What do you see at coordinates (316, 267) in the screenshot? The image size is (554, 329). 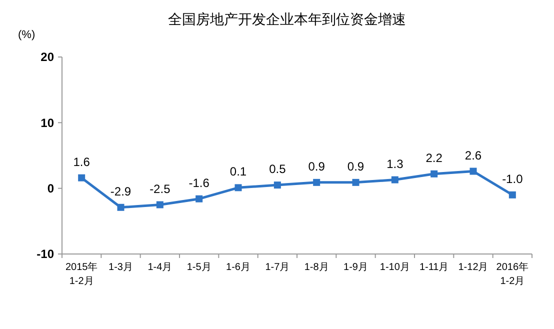 I see `x-tick-label: 1-8月` at bounding box center [316, 267].